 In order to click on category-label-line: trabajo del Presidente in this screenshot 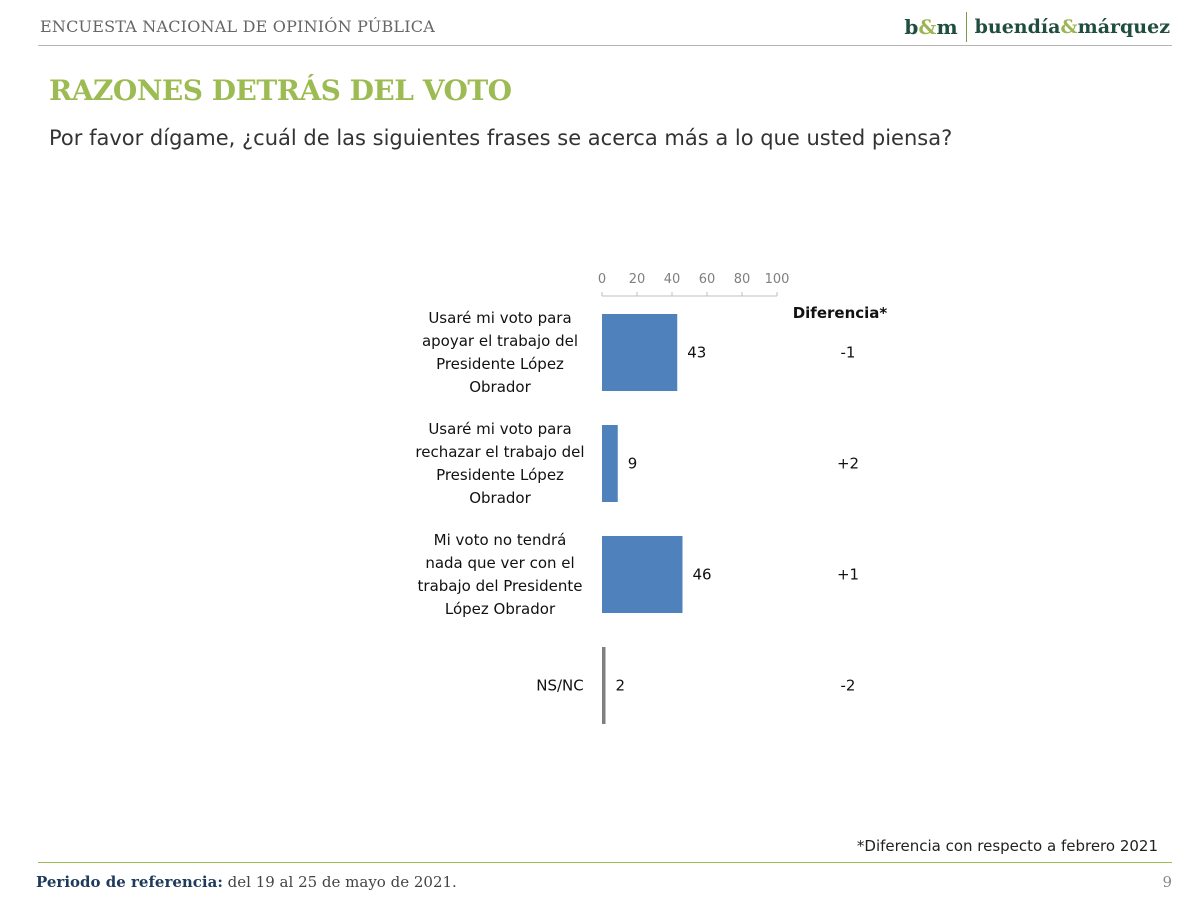, I will do `click(500, 586)`.